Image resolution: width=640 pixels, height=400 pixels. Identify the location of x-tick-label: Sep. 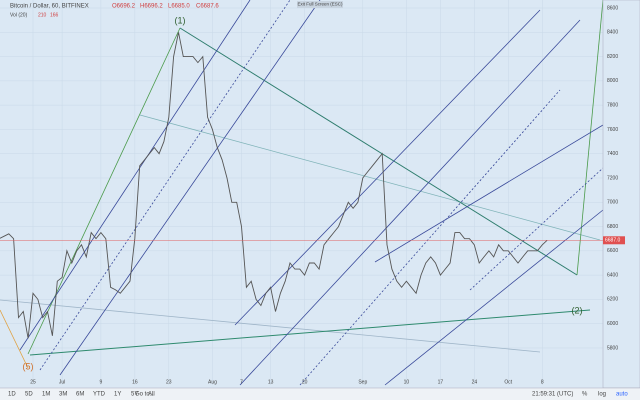
(362, 382).